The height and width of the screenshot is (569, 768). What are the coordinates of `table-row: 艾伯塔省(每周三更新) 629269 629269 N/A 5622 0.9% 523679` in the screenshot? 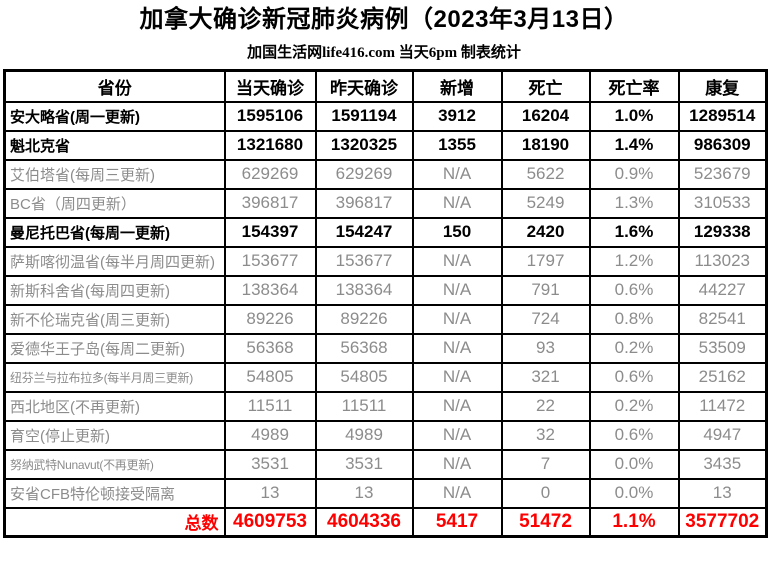 It's located at (385, 174).